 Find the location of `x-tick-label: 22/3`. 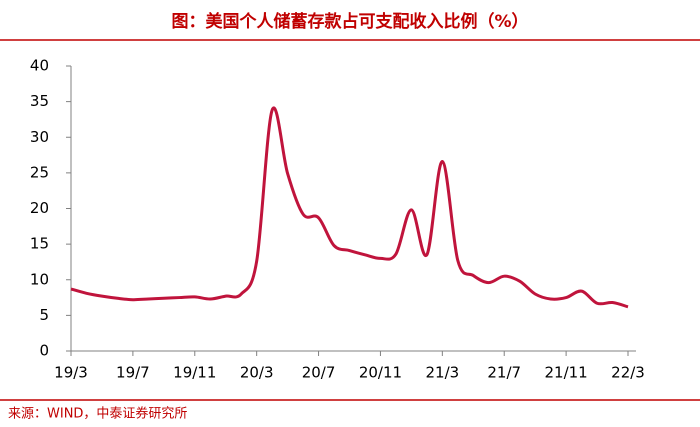

x-tick-label: 22/3 is located at coordinates (628, 373).